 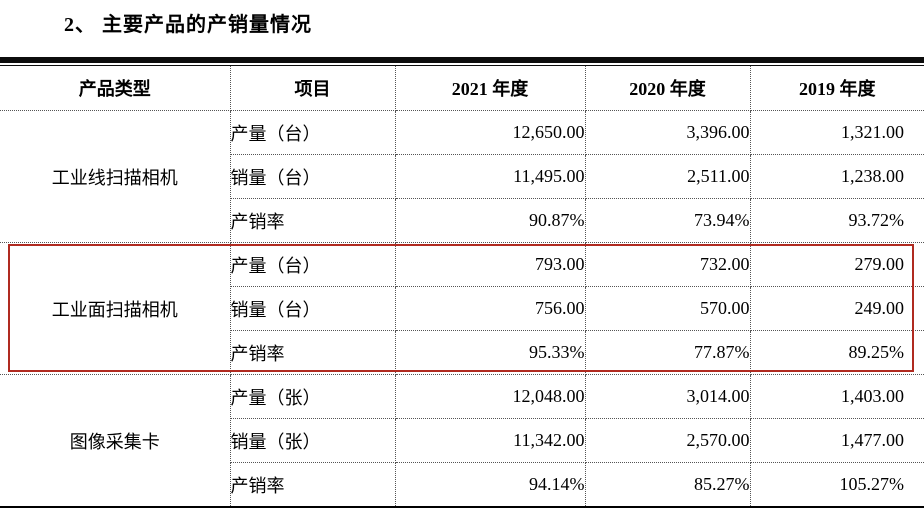 What do you see at coordinates (837, 176) in the screenshot?
I see `value-2019: 1,238.00` at bounding box center [837, 176].